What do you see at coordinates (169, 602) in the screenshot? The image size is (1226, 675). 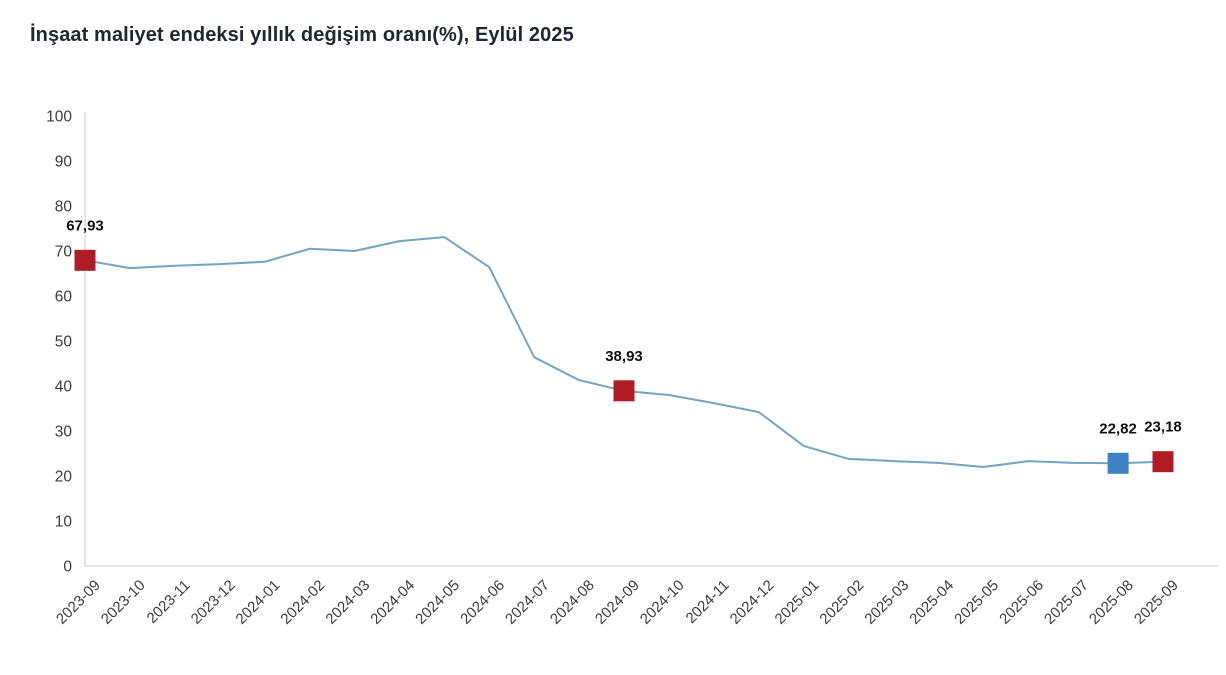 I see `x-tick-label: 2023-11` at bounding box center [169, 602].